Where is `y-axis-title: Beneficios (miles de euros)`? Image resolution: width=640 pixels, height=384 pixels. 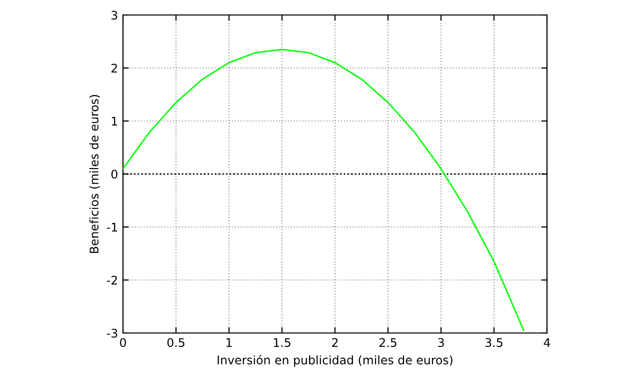
y-axis-title: Beneficios (miles de euros) is located at coordinates (94, 173).